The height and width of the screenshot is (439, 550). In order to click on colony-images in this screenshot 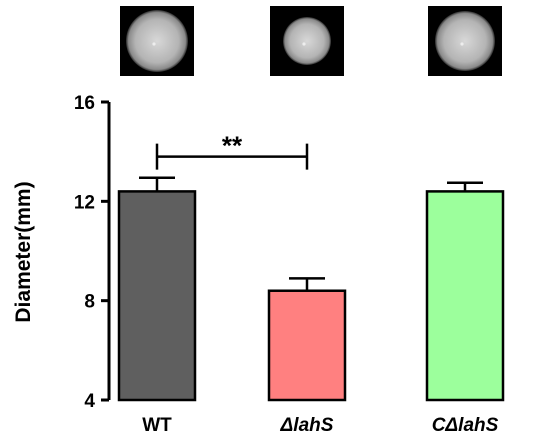, I will do `click(311, 41)`.